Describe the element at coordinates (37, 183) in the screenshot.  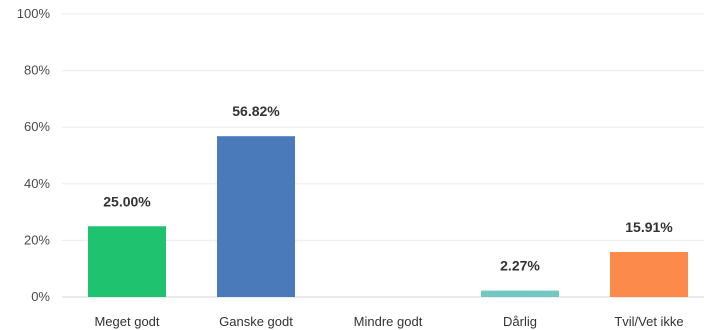
I see `y-tick-label-40: 40%` at that location.